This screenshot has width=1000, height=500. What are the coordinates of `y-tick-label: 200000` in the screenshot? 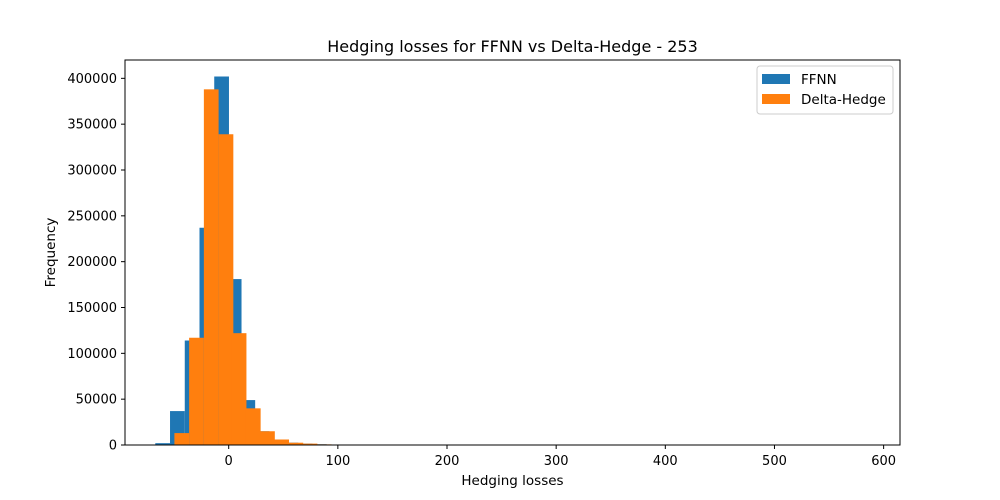 It's located at (92, 262).